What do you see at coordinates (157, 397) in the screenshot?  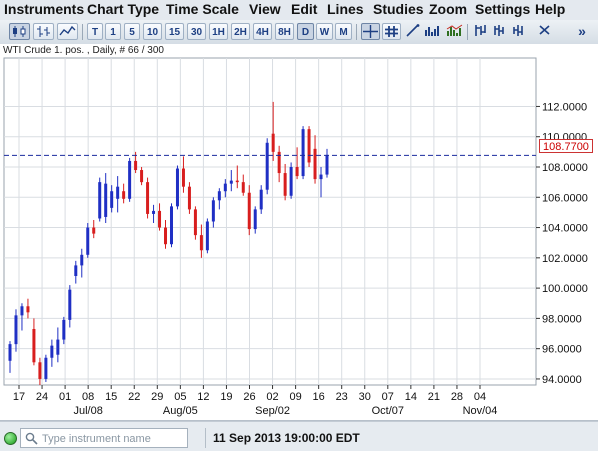 I see `x-tick-label: 29` at bounding box center [157, 397].